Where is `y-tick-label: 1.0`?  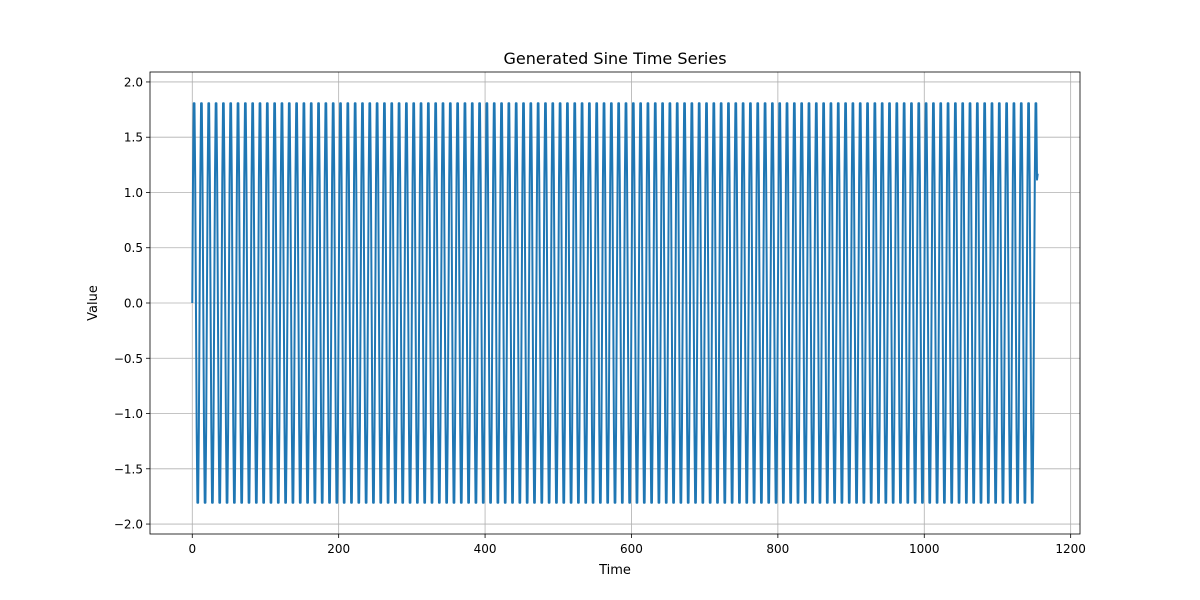 y-tick-label: 1.0 is located at coordinates (133, 193).